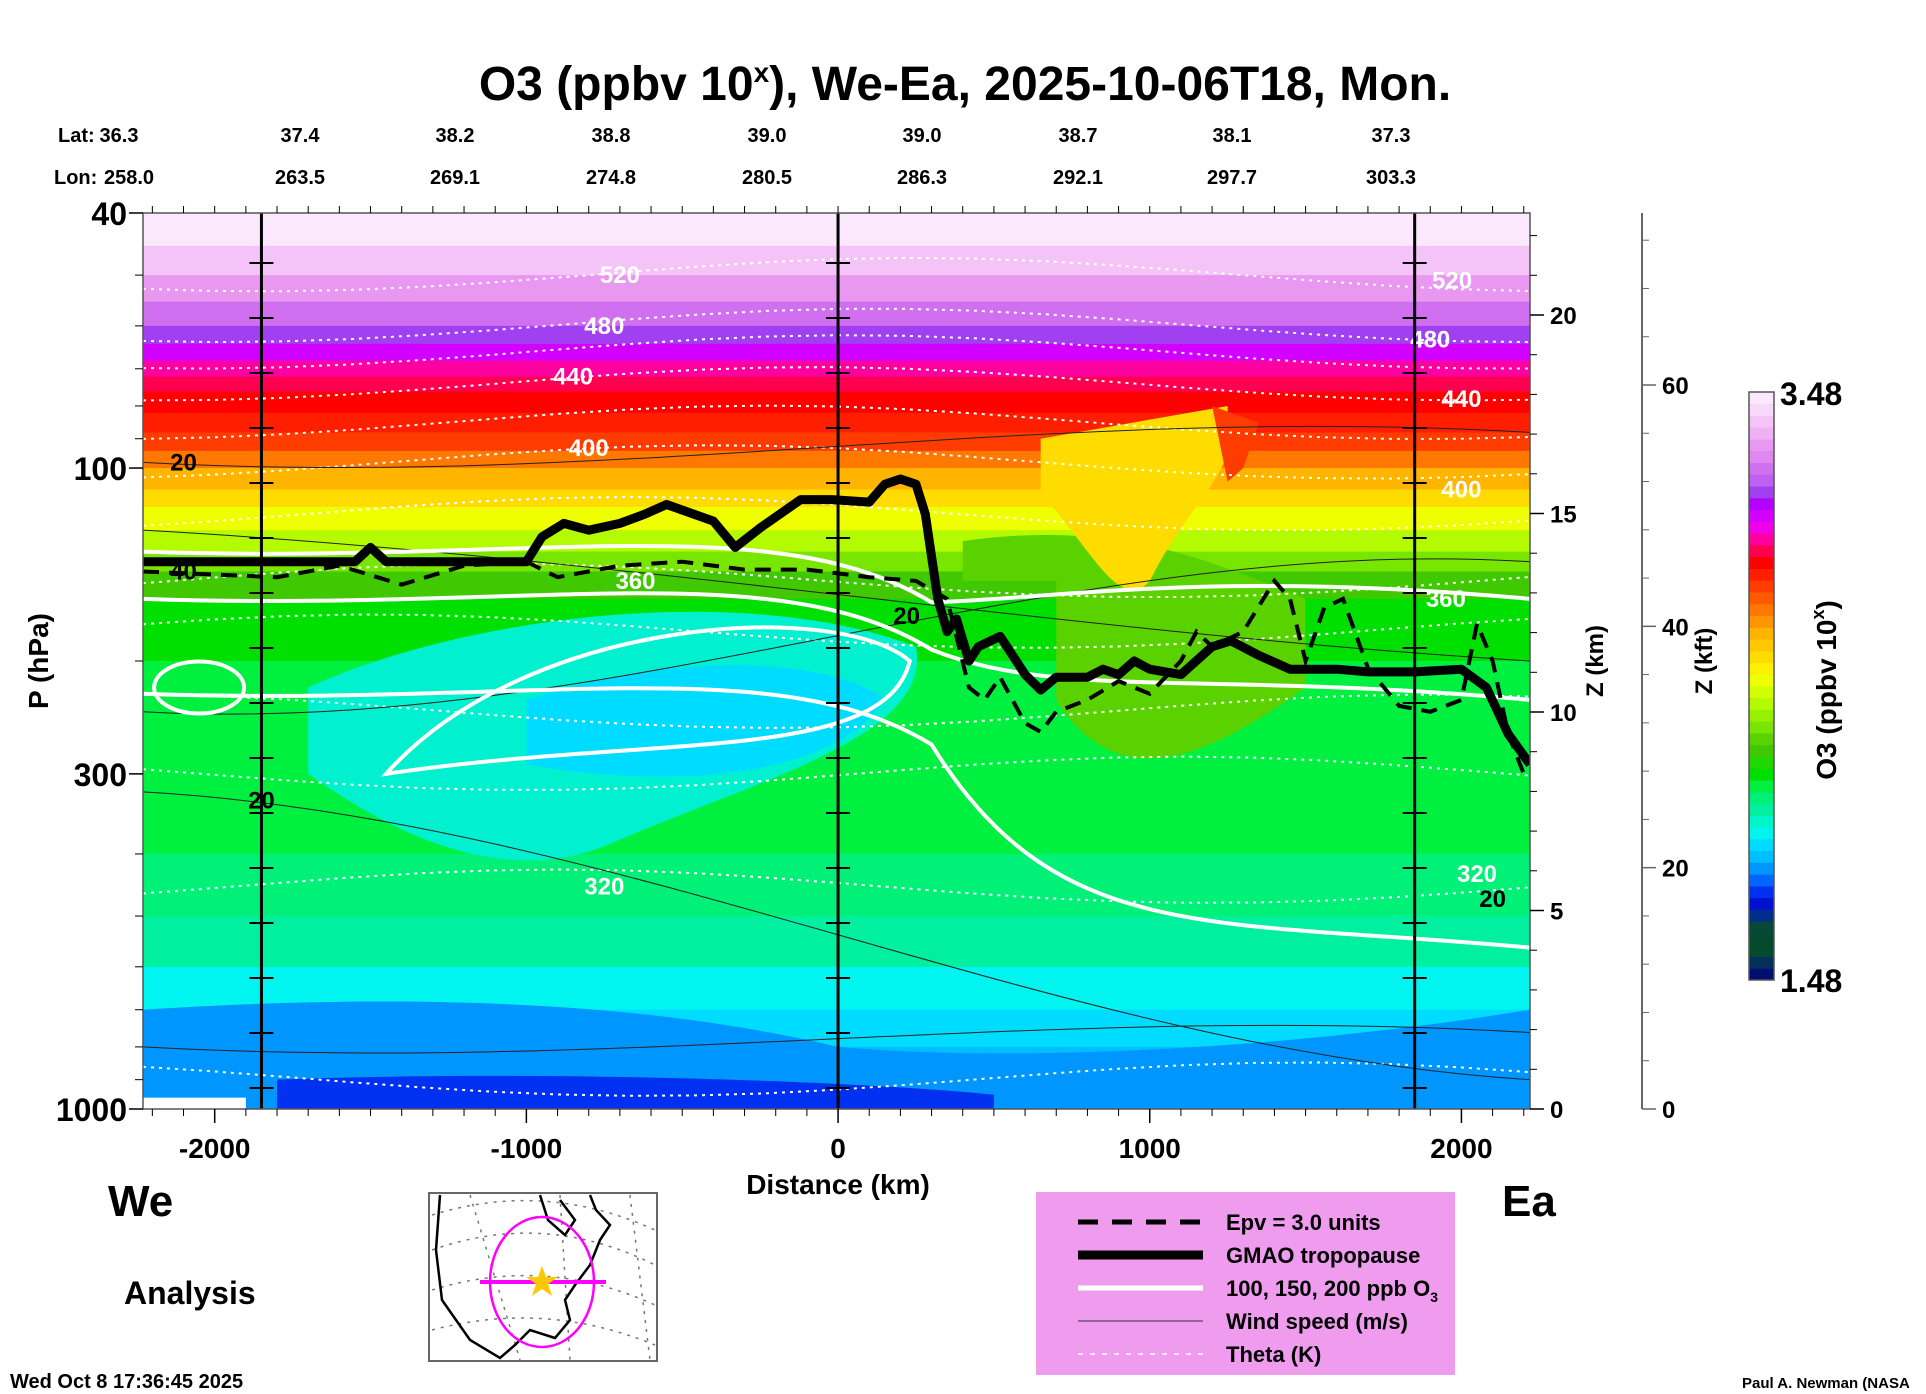  I want to click on lat-label: 38.8, so click(611, 136).